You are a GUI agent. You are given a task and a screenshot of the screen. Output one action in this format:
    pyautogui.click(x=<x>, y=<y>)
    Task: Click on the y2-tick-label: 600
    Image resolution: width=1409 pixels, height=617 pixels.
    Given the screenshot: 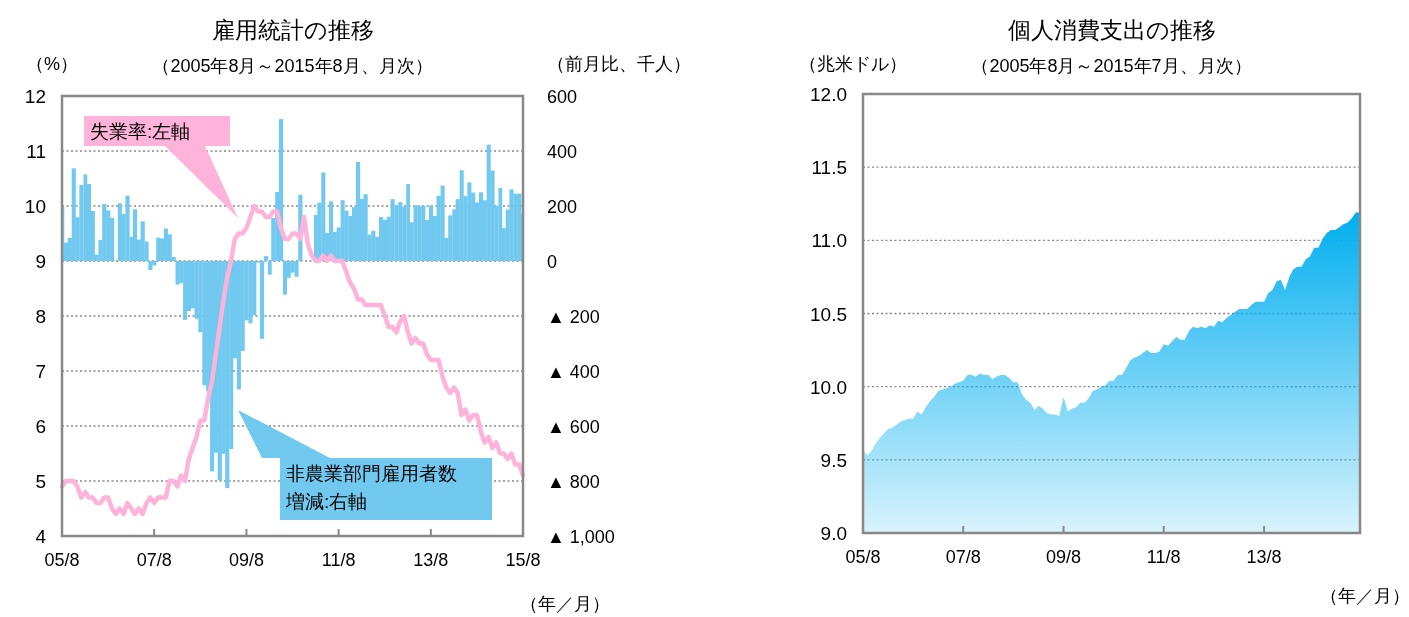 What is the action you would take?
    pyautogui.click(x=562, y=97)
    